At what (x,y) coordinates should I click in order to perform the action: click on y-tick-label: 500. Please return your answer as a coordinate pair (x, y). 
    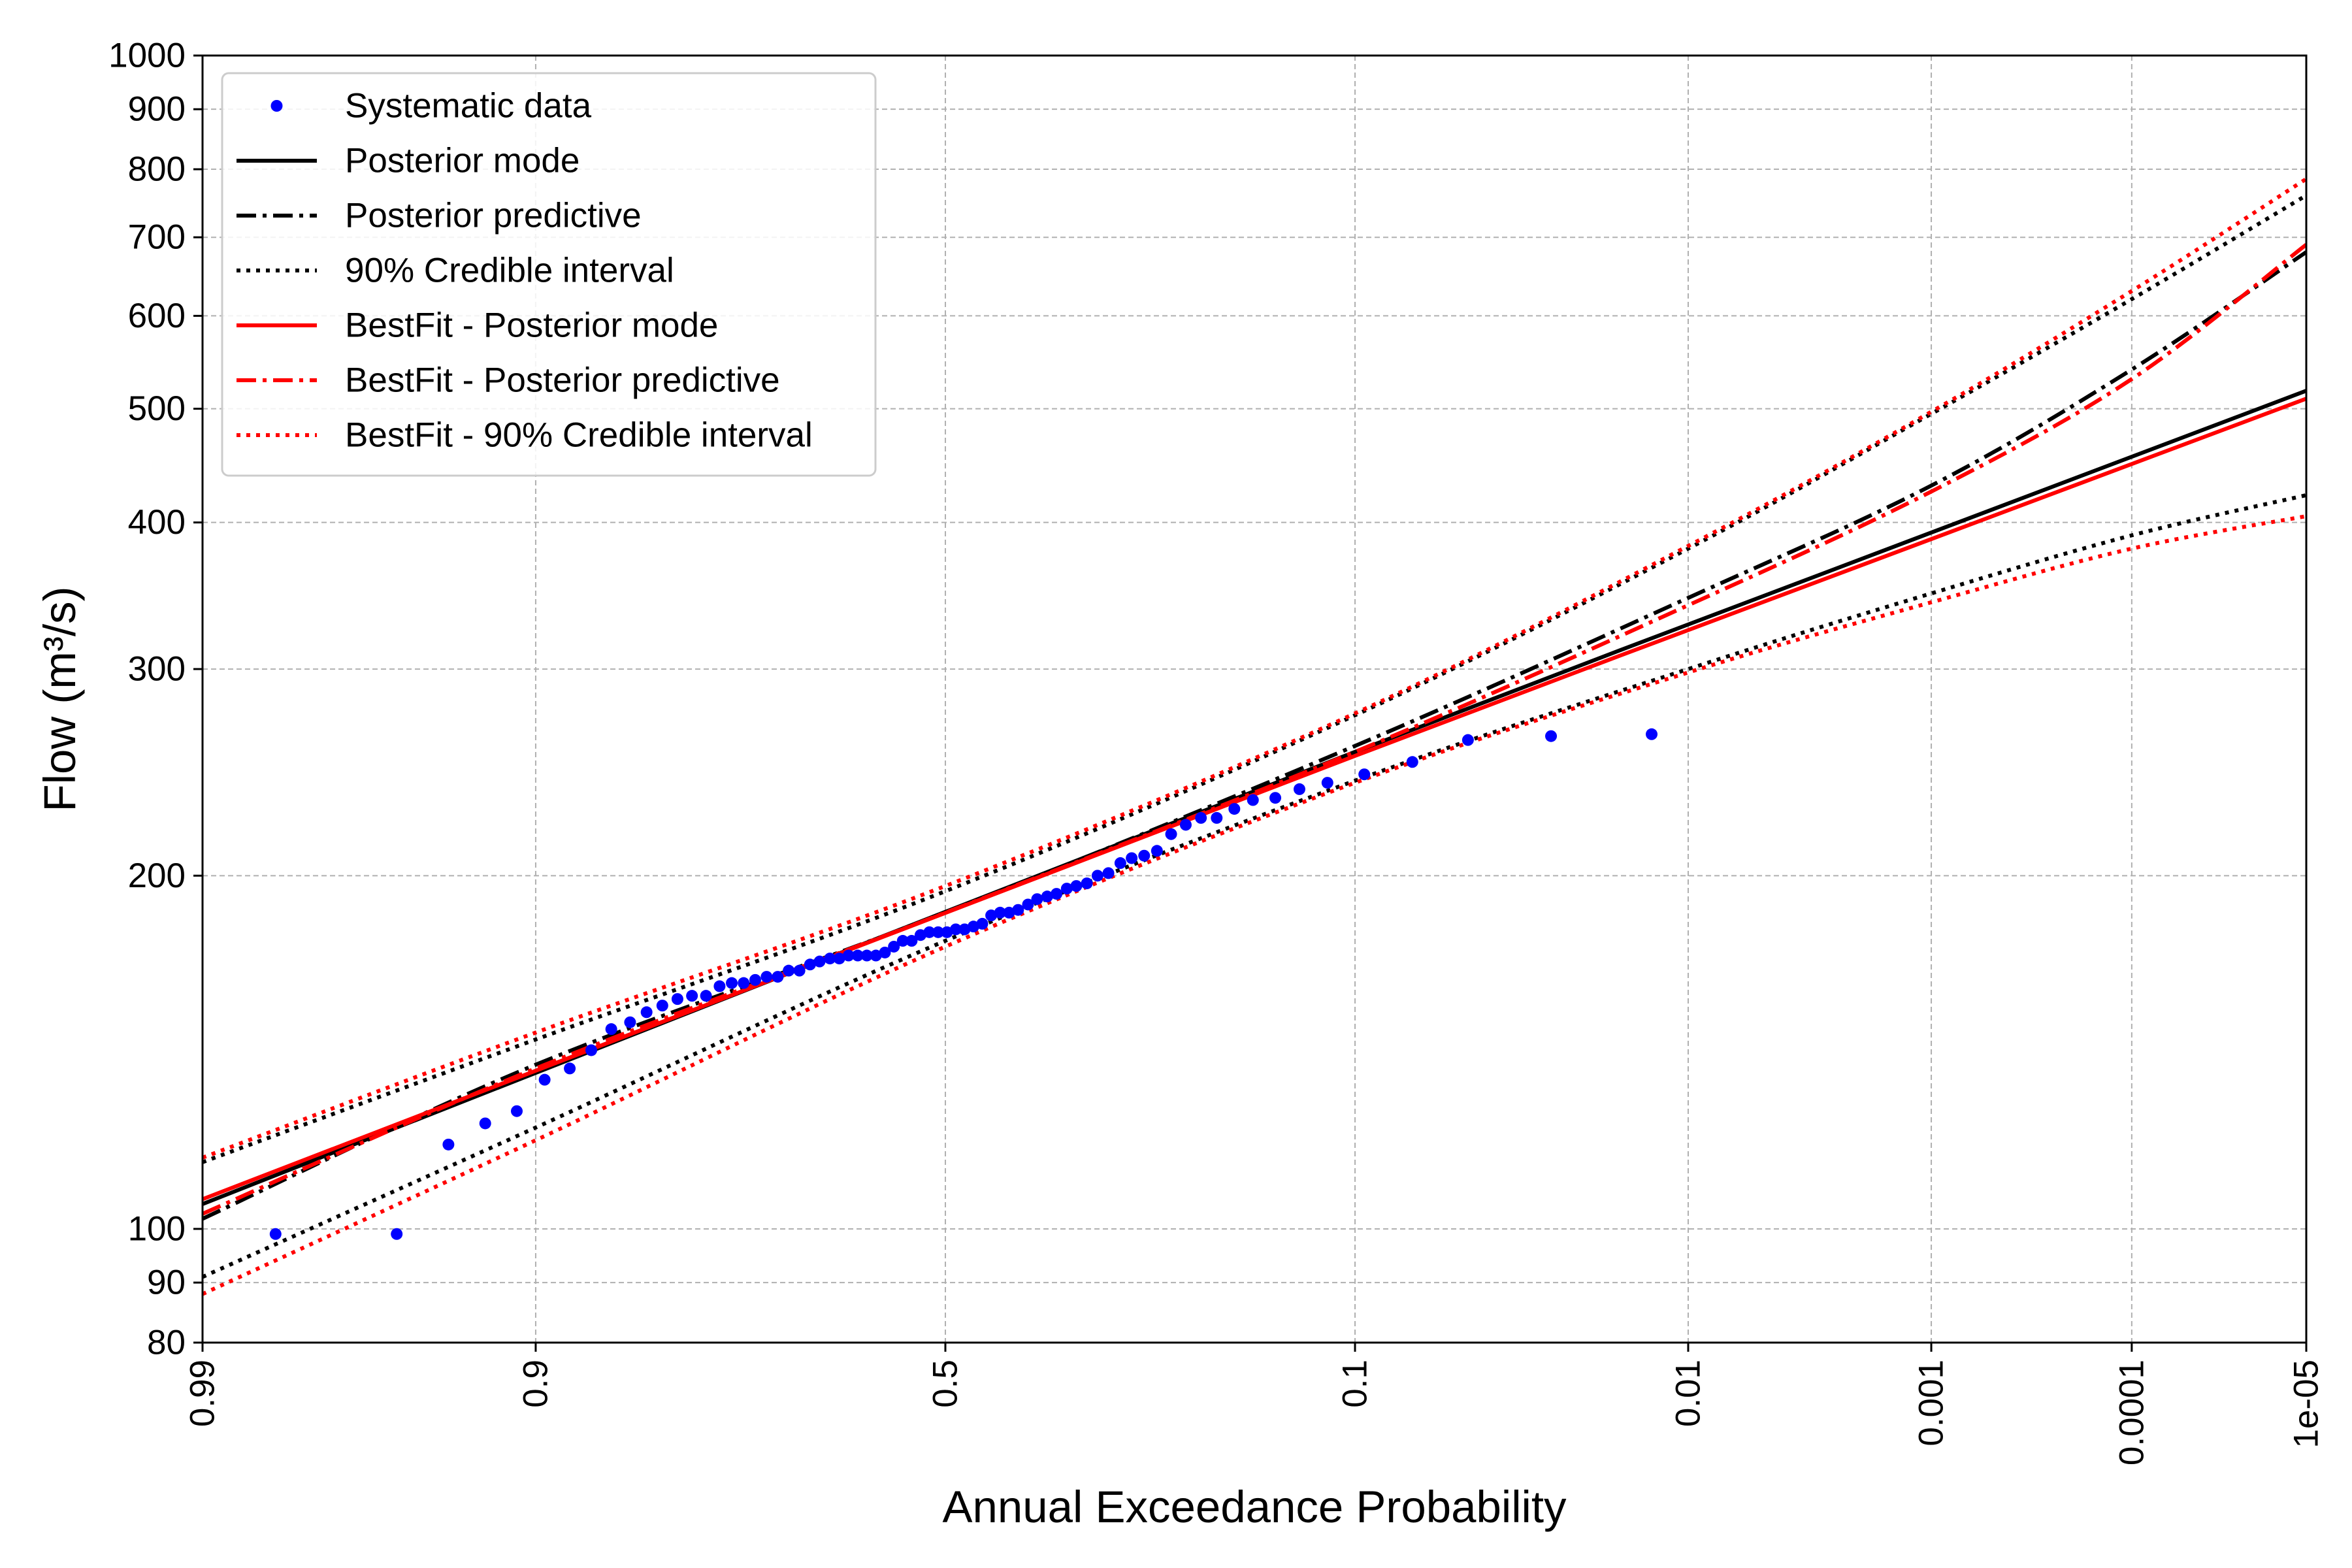
    Looking at the image, I should click on (157, 408).